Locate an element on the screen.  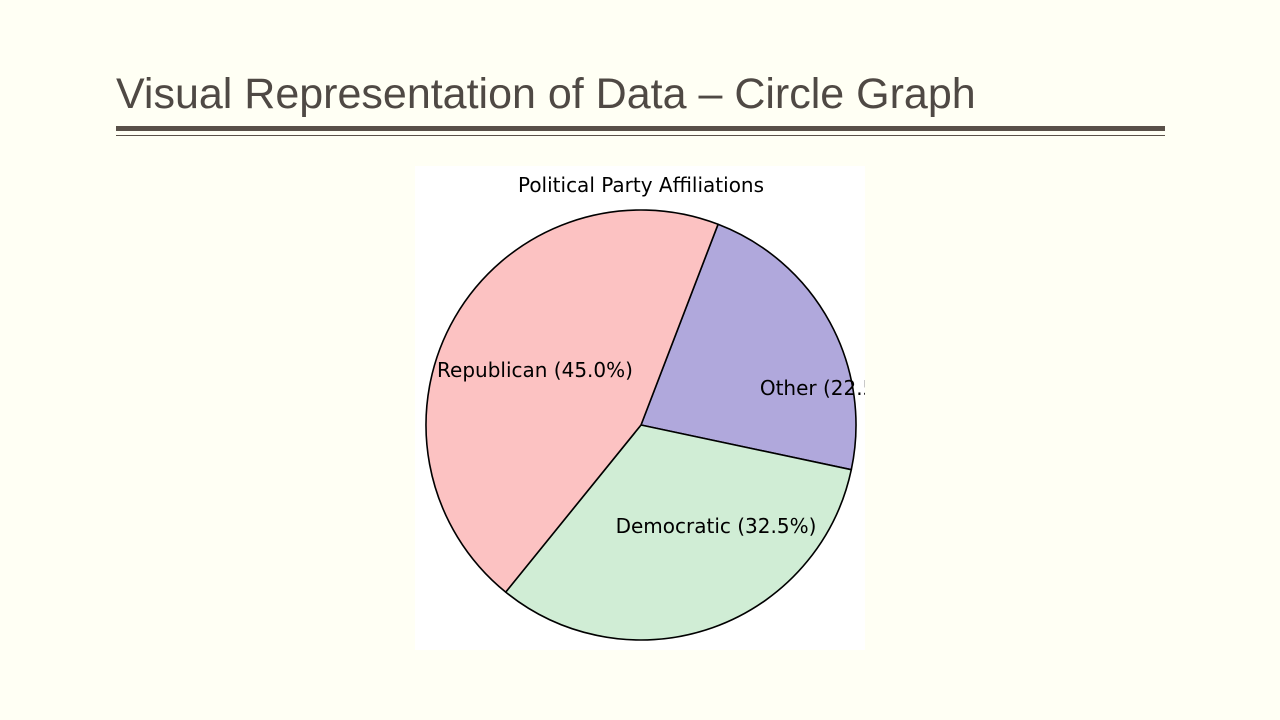
title-underline-thin is located at coordinates (640, 135).